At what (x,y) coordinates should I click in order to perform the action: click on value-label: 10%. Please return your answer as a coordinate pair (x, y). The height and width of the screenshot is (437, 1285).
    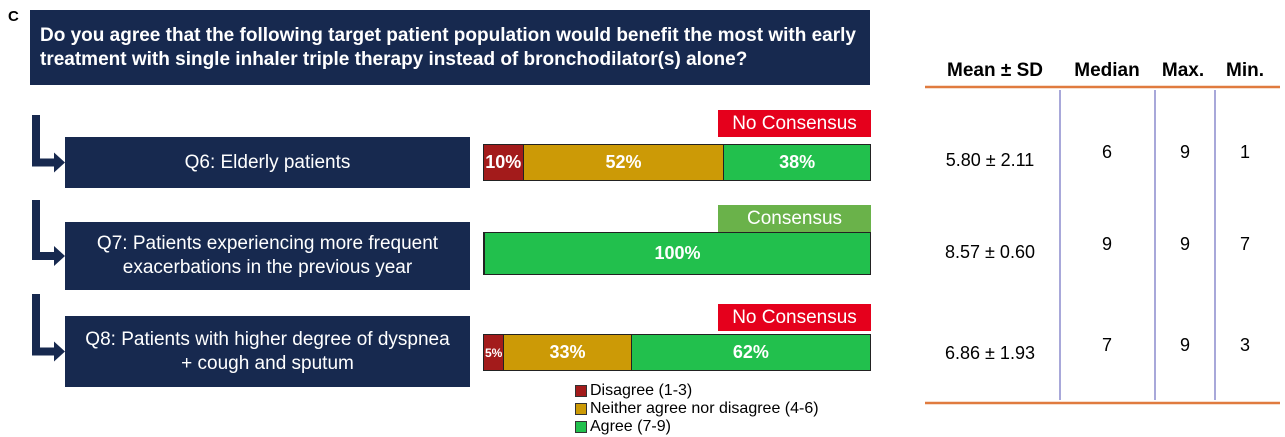
    Looking at the image, I should click on (503, 162).